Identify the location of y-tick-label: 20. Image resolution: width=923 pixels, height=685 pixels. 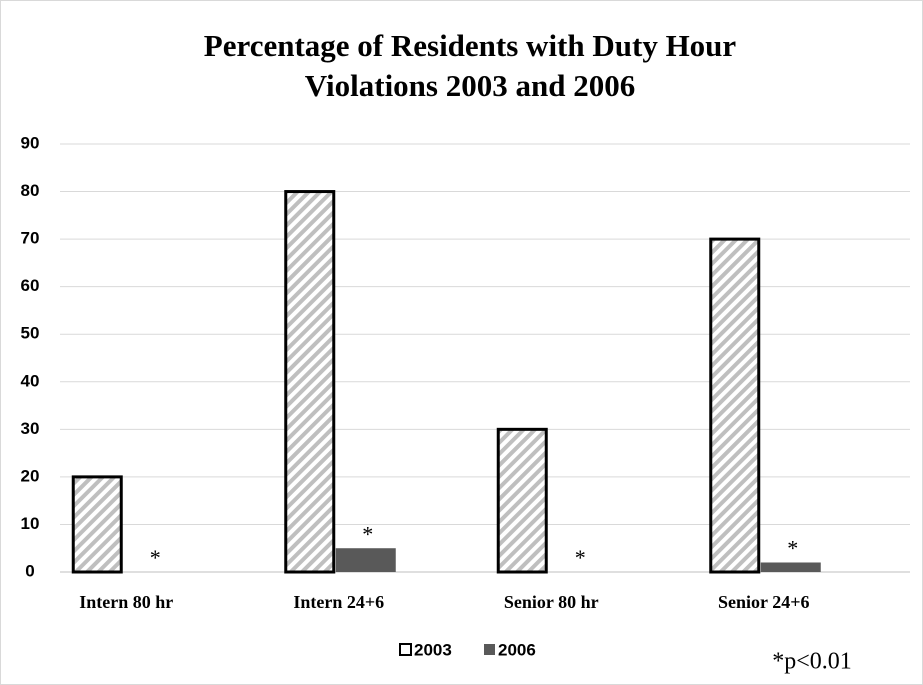
(30, 475).